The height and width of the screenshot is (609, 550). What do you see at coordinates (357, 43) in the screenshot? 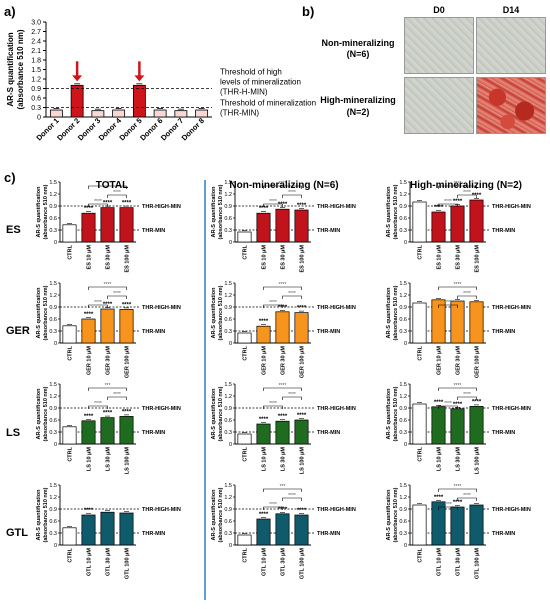
I see `panel-b-row-nonmin: Non-mineralizing` at bounding box center [357, 43].